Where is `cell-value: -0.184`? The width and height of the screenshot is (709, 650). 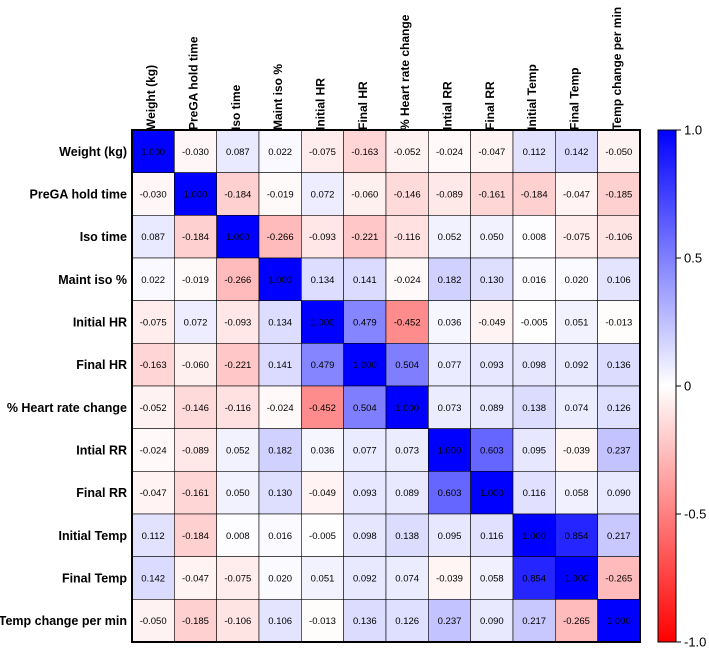 cell-value: -0.184 is located at coordinates (237, 195).